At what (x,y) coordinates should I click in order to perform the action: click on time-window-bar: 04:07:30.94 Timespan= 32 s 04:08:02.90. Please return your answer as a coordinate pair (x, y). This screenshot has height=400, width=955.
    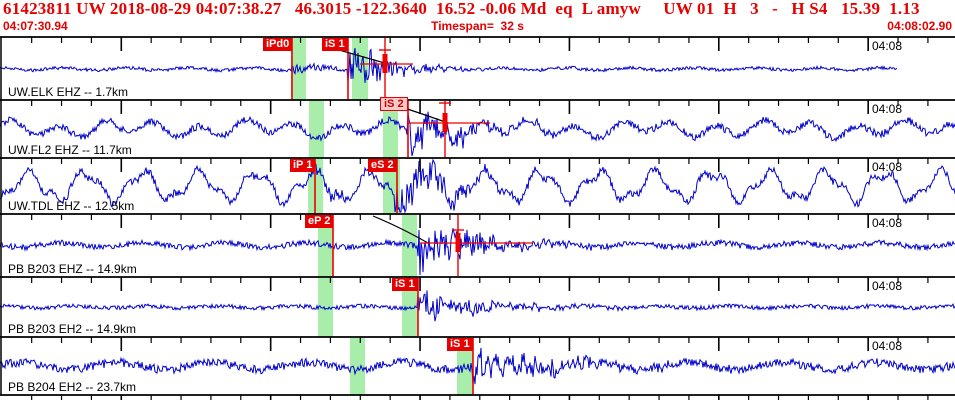
    Looking at the image, I should click on (477, 27).